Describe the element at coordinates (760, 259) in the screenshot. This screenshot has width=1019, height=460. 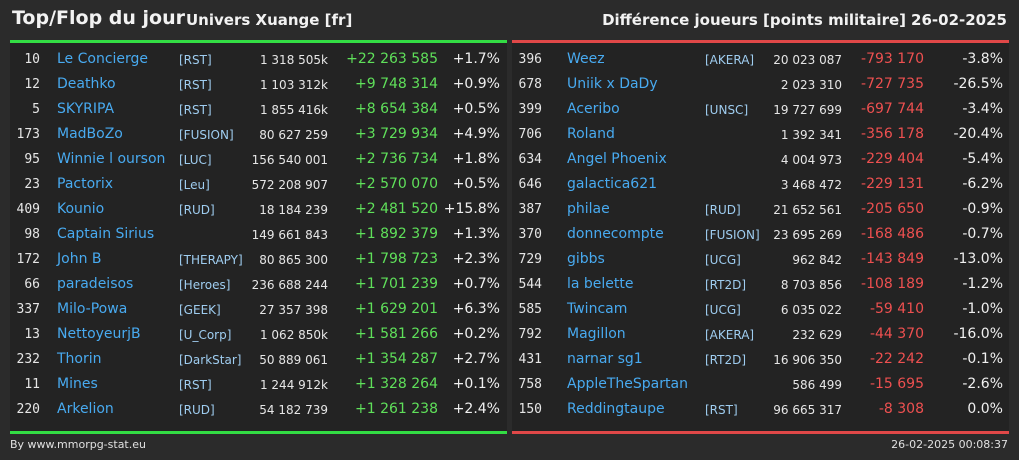
I see `flop-player-row: 729 gibbs [UCG] 962 842 -143 849 -13.0%` at that location.